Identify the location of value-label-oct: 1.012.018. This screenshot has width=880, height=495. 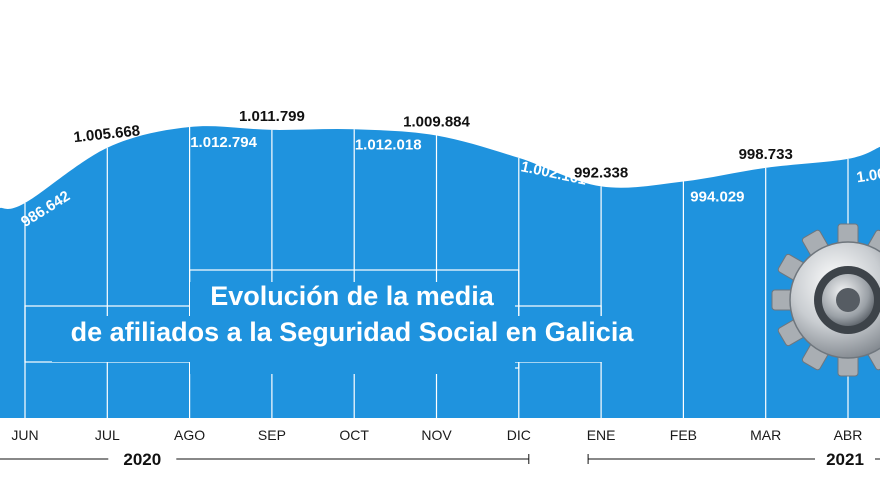
(388, 144).